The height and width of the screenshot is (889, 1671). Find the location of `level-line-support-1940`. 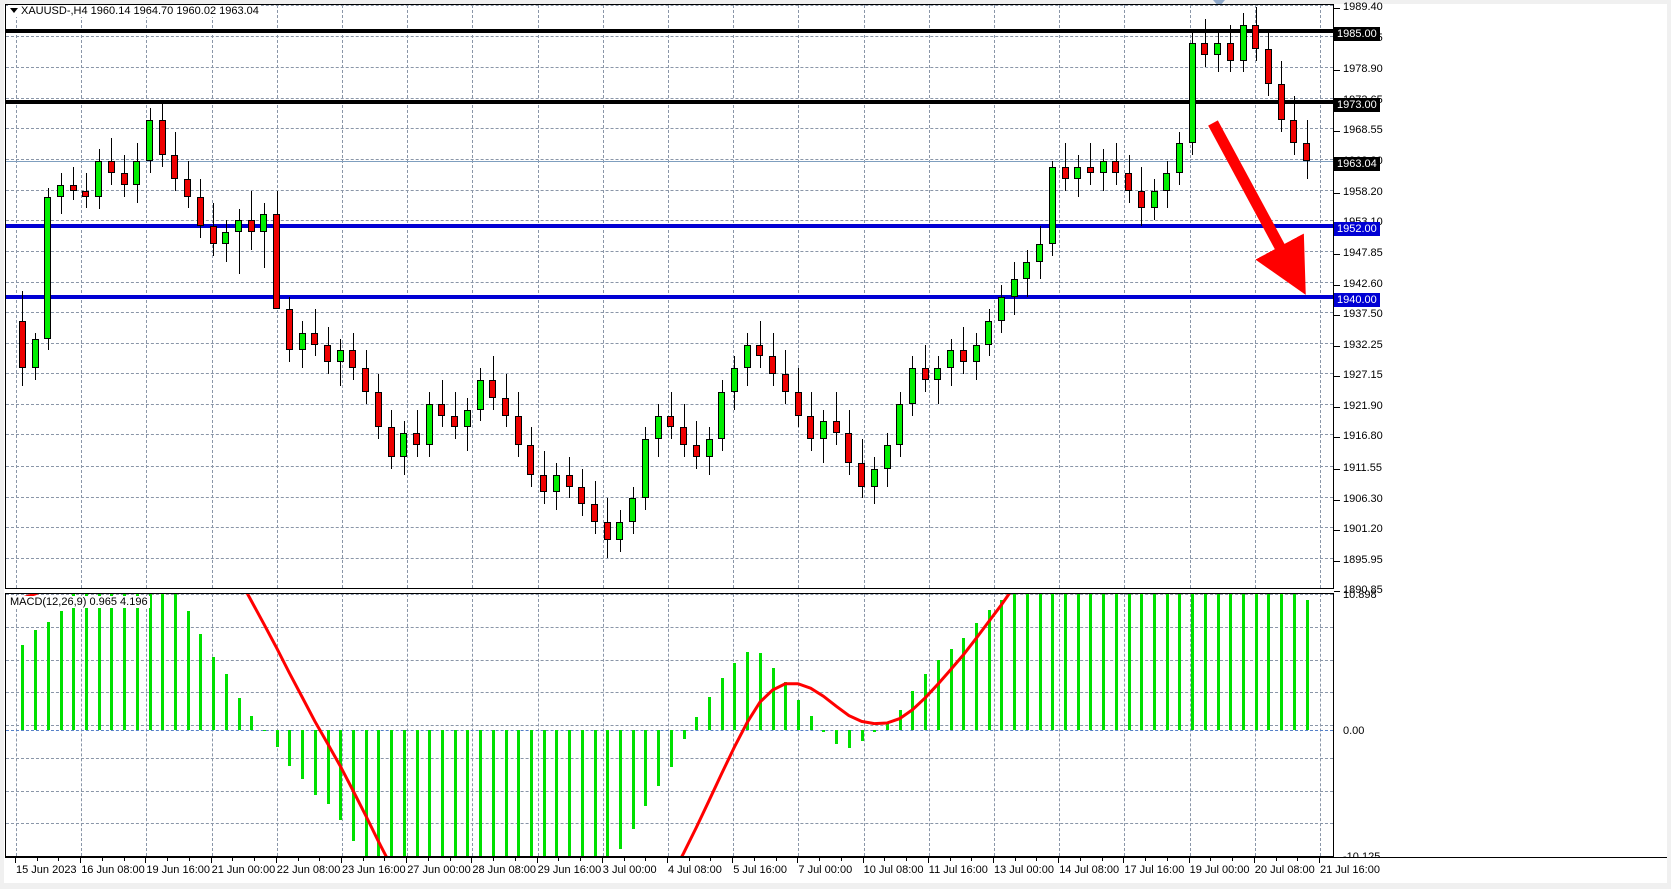

level-line-support-1940 is located at coordinates (669, 297).